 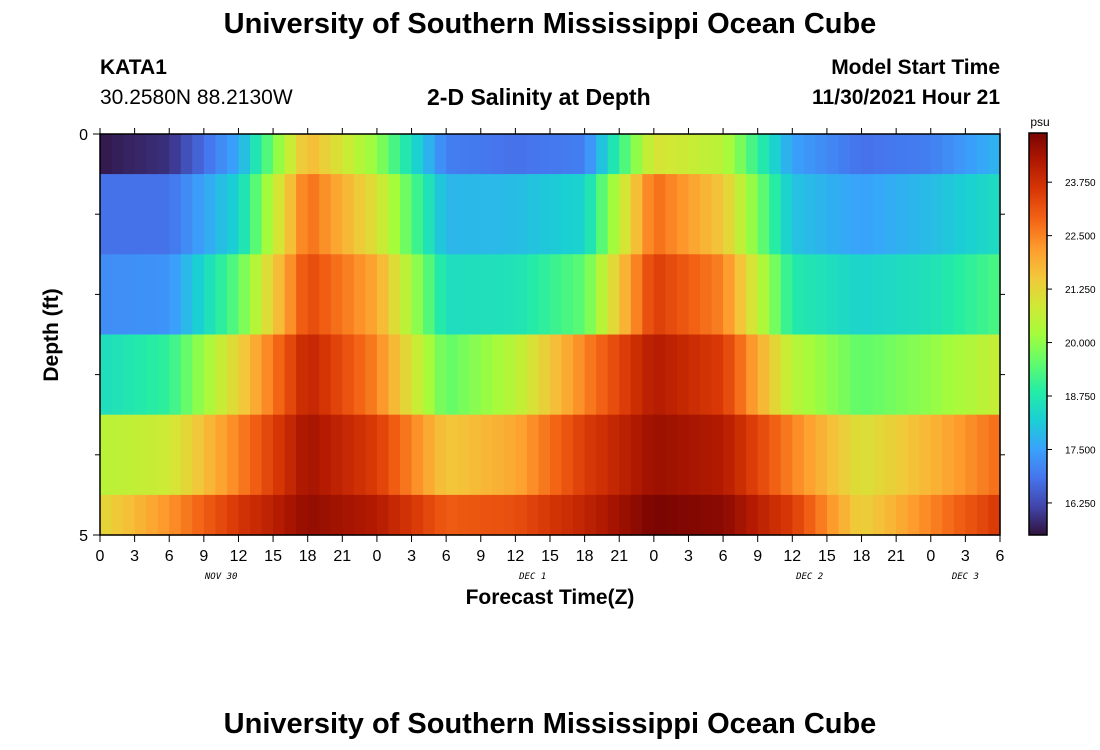 What do you see at coordinates (1039, 122) in the screenshot?
I see `colorbar-unit: psu` at bounding box center [1039, 122].